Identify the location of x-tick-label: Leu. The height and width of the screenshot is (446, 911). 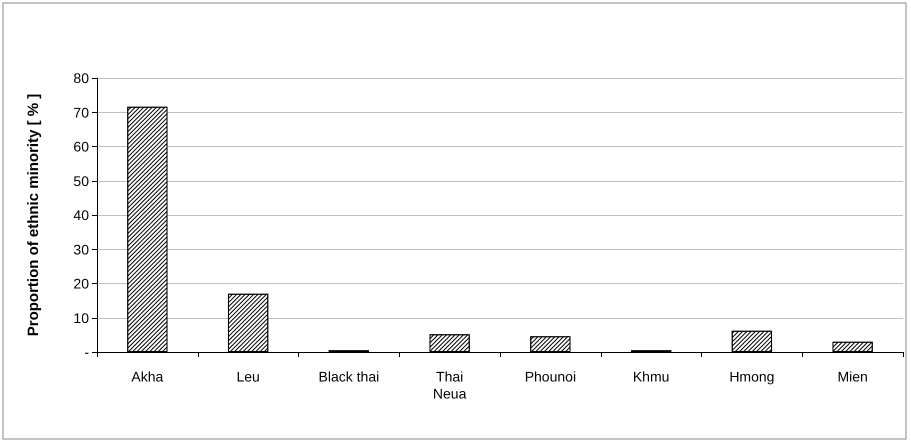
(248, 376).